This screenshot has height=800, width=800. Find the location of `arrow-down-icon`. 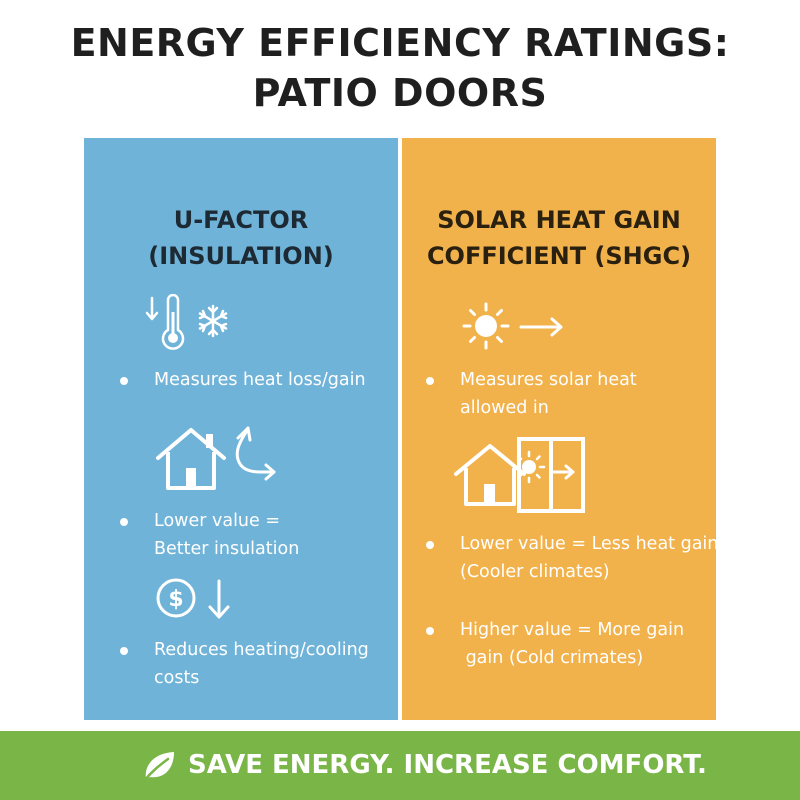

arrow-down-icon is located at coordinates (219, 600).